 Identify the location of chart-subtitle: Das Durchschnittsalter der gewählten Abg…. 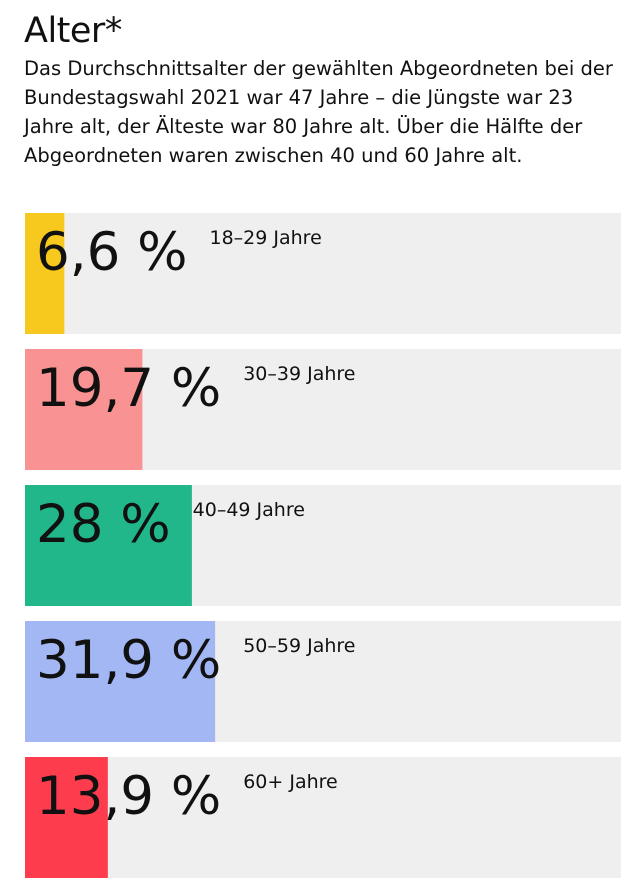
(318, 112).